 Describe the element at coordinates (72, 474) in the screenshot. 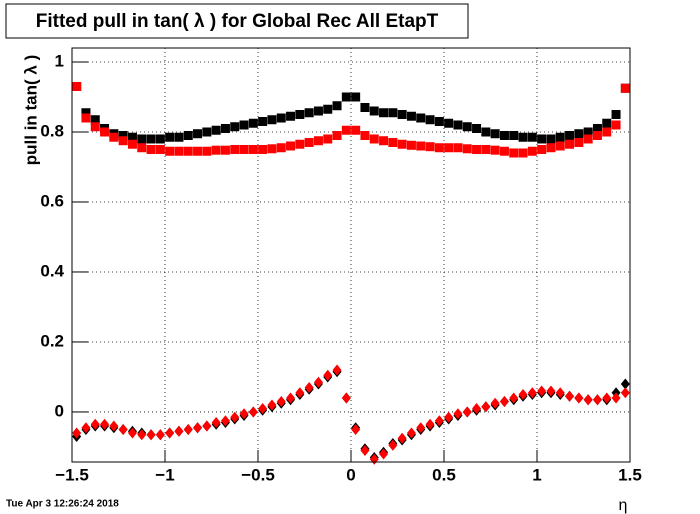

I see `x-tick-label: −1.5` at that location.